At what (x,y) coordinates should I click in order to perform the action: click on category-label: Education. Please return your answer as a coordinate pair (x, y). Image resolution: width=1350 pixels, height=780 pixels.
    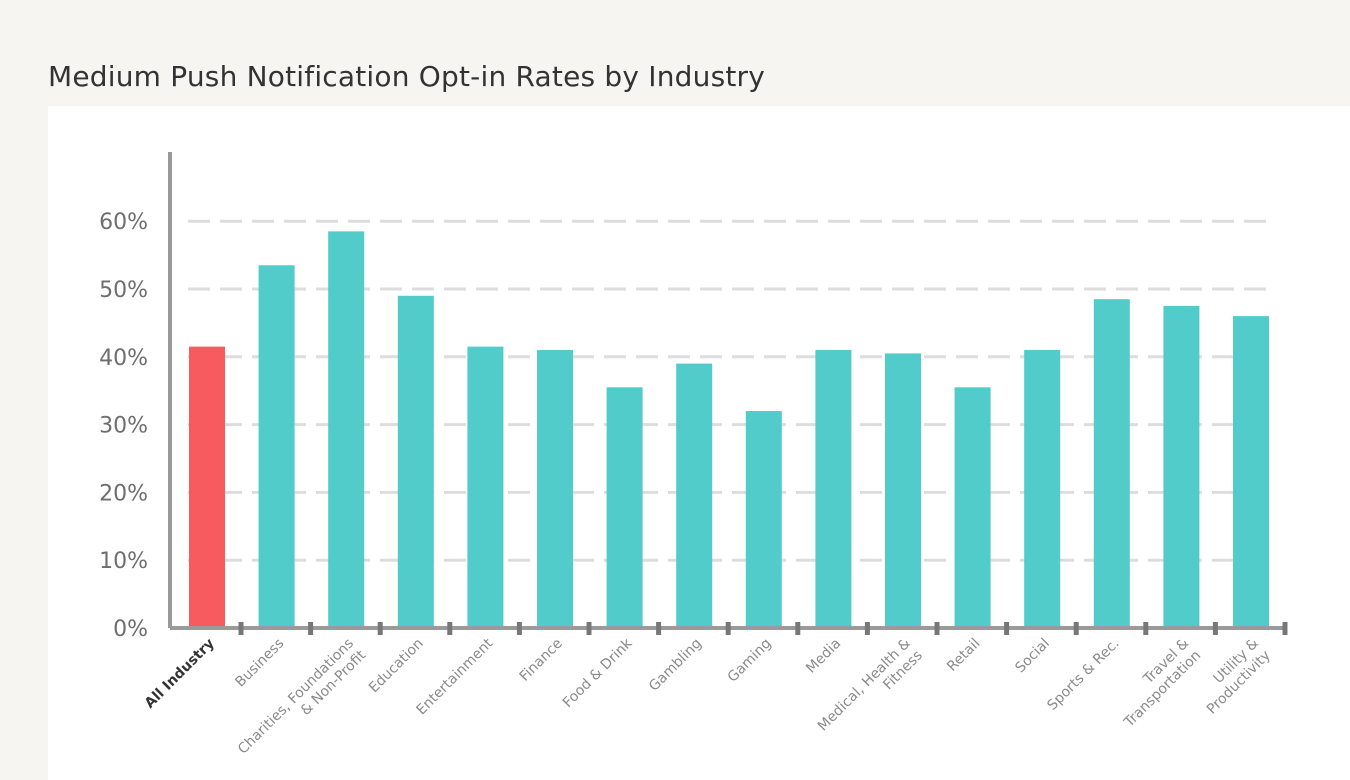
    Looking at the image, I should click on (396, 666).